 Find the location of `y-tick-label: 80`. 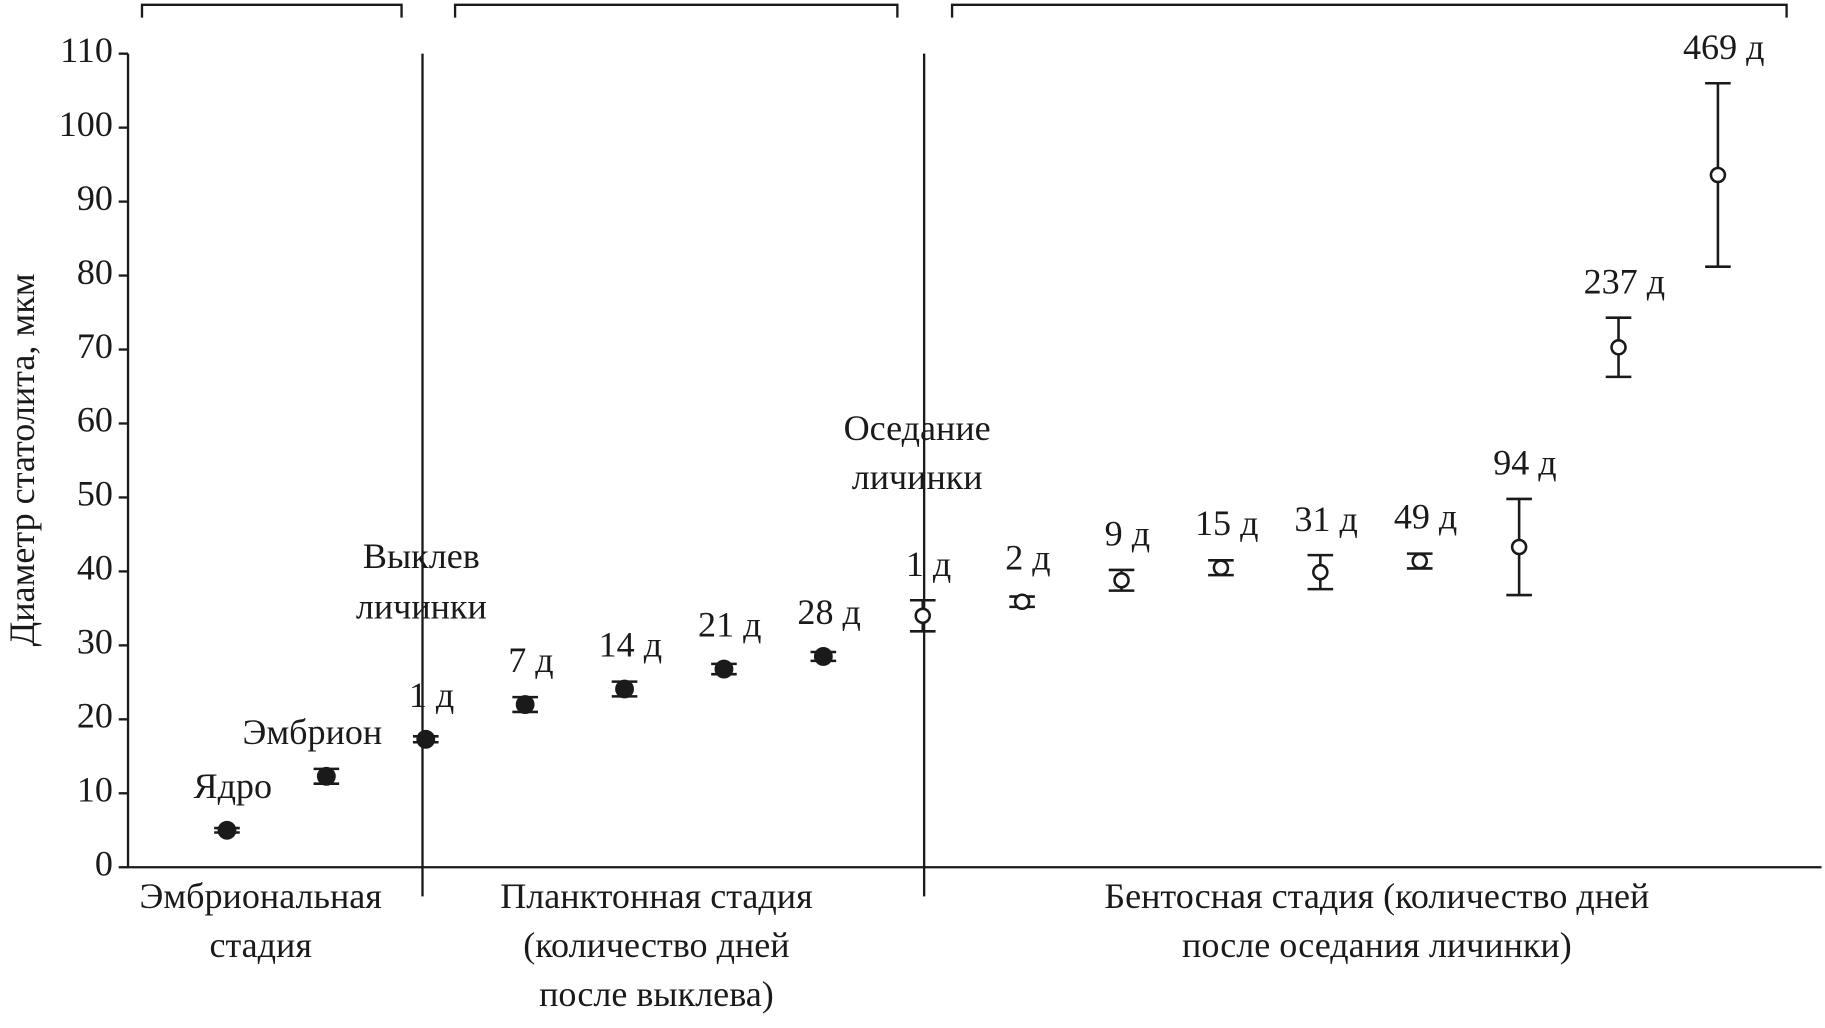

y-tick-label: 80 is located at coordinates (95, 272).